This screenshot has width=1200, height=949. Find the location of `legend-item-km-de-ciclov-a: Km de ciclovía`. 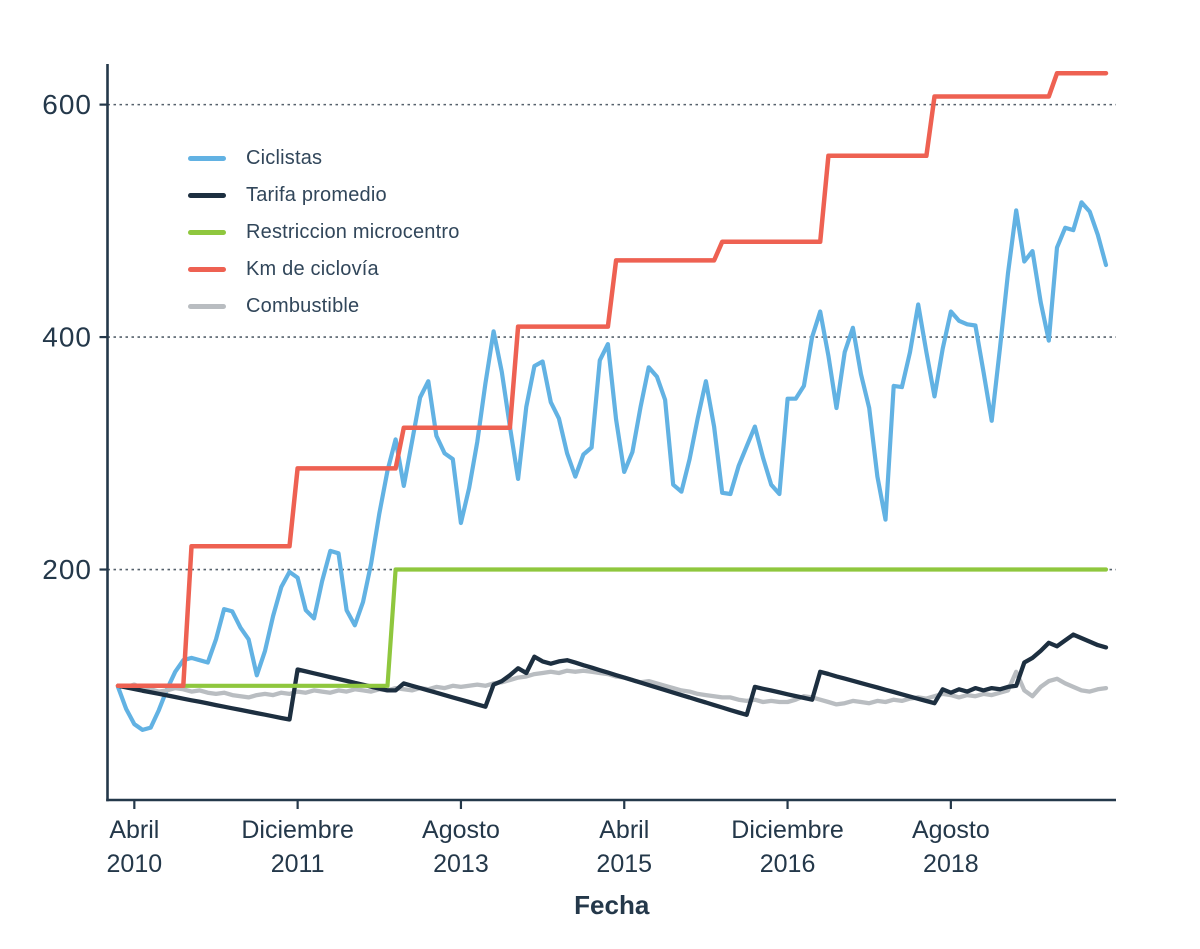

legend-item-km-de-ciclov-a: Km de ciclovía is located at coordinates (324, 269).